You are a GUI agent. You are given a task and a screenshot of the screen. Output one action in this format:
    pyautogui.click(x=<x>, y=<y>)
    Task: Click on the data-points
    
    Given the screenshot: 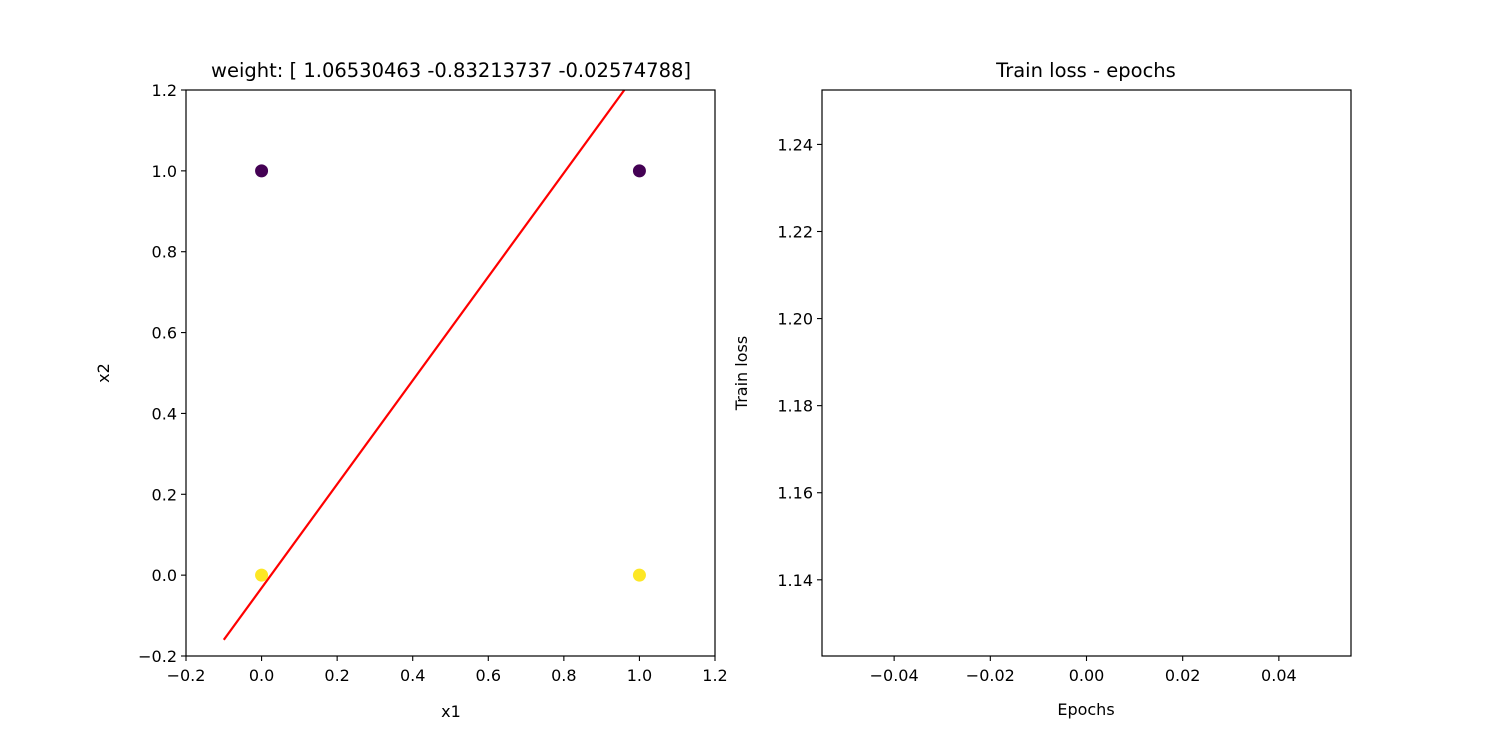 What is the action you would take?
    pyautogui.click(x=450, y=373)
    